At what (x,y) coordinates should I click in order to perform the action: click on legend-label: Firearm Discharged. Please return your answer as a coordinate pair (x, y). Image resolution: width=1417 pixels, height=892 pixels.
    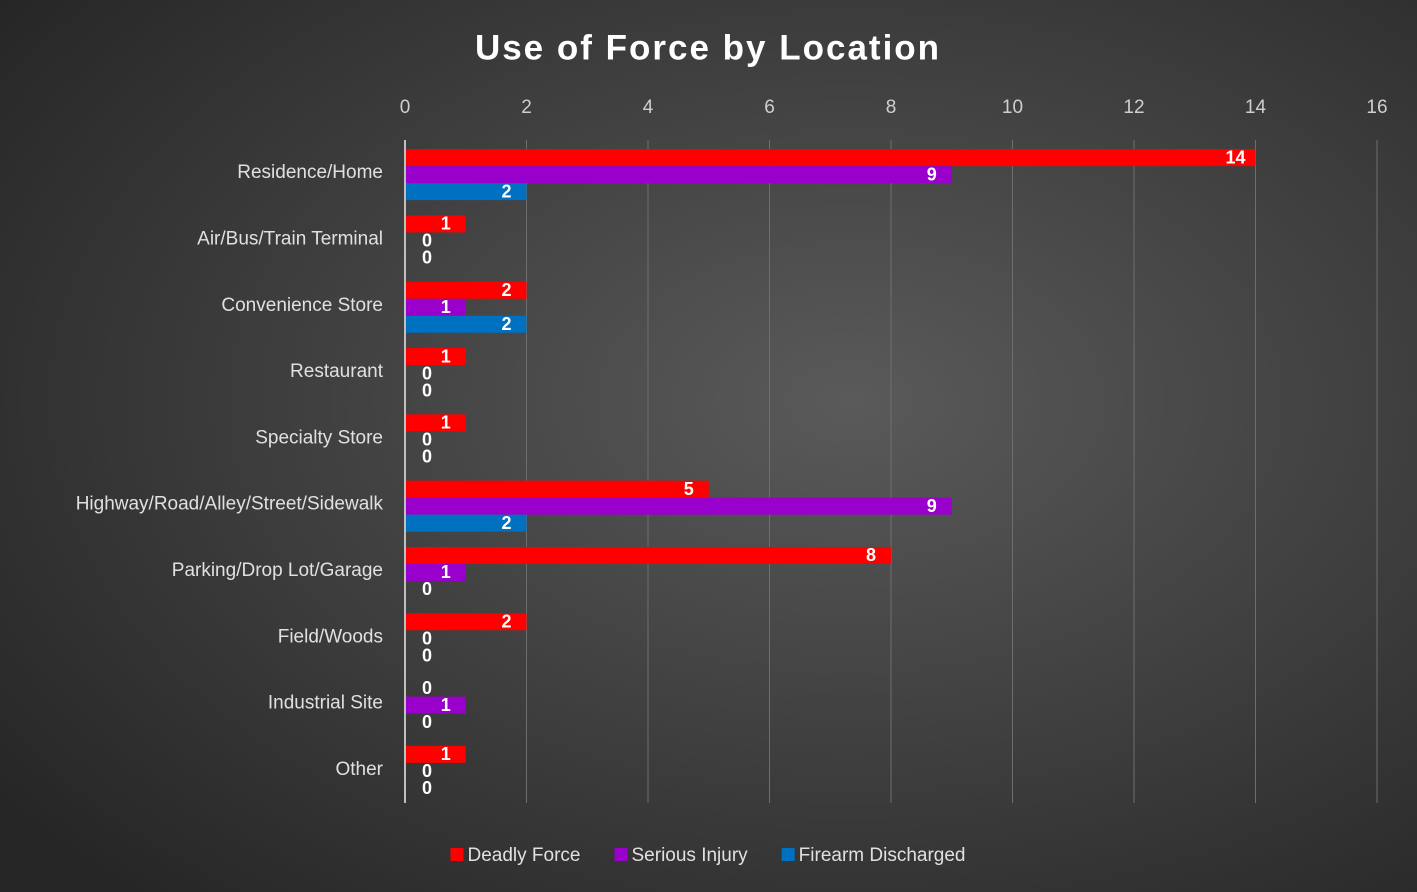
    Looking at the image, I should click on (882, 855).